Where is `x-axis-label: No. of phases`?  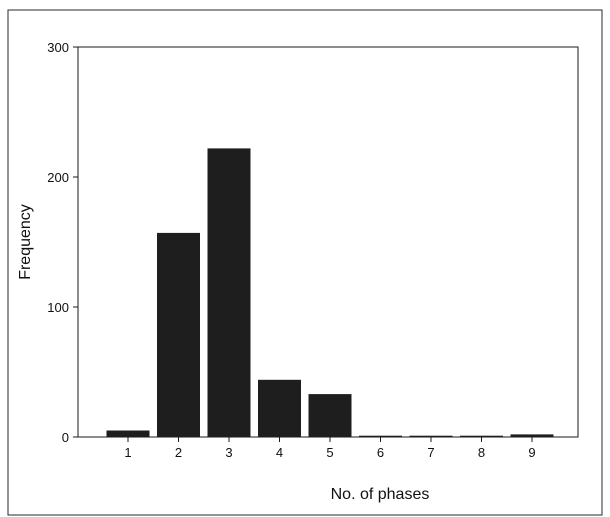
x-axis-label: No. of phases is located at coordinates (380, 494).